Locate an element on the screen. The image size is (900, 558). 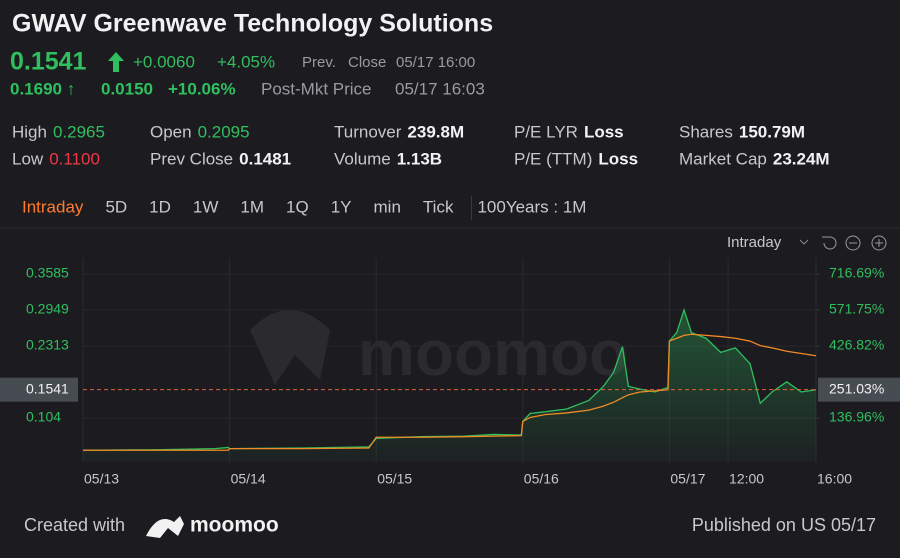
footer-created: Created with is located at coordinates (74, 525).